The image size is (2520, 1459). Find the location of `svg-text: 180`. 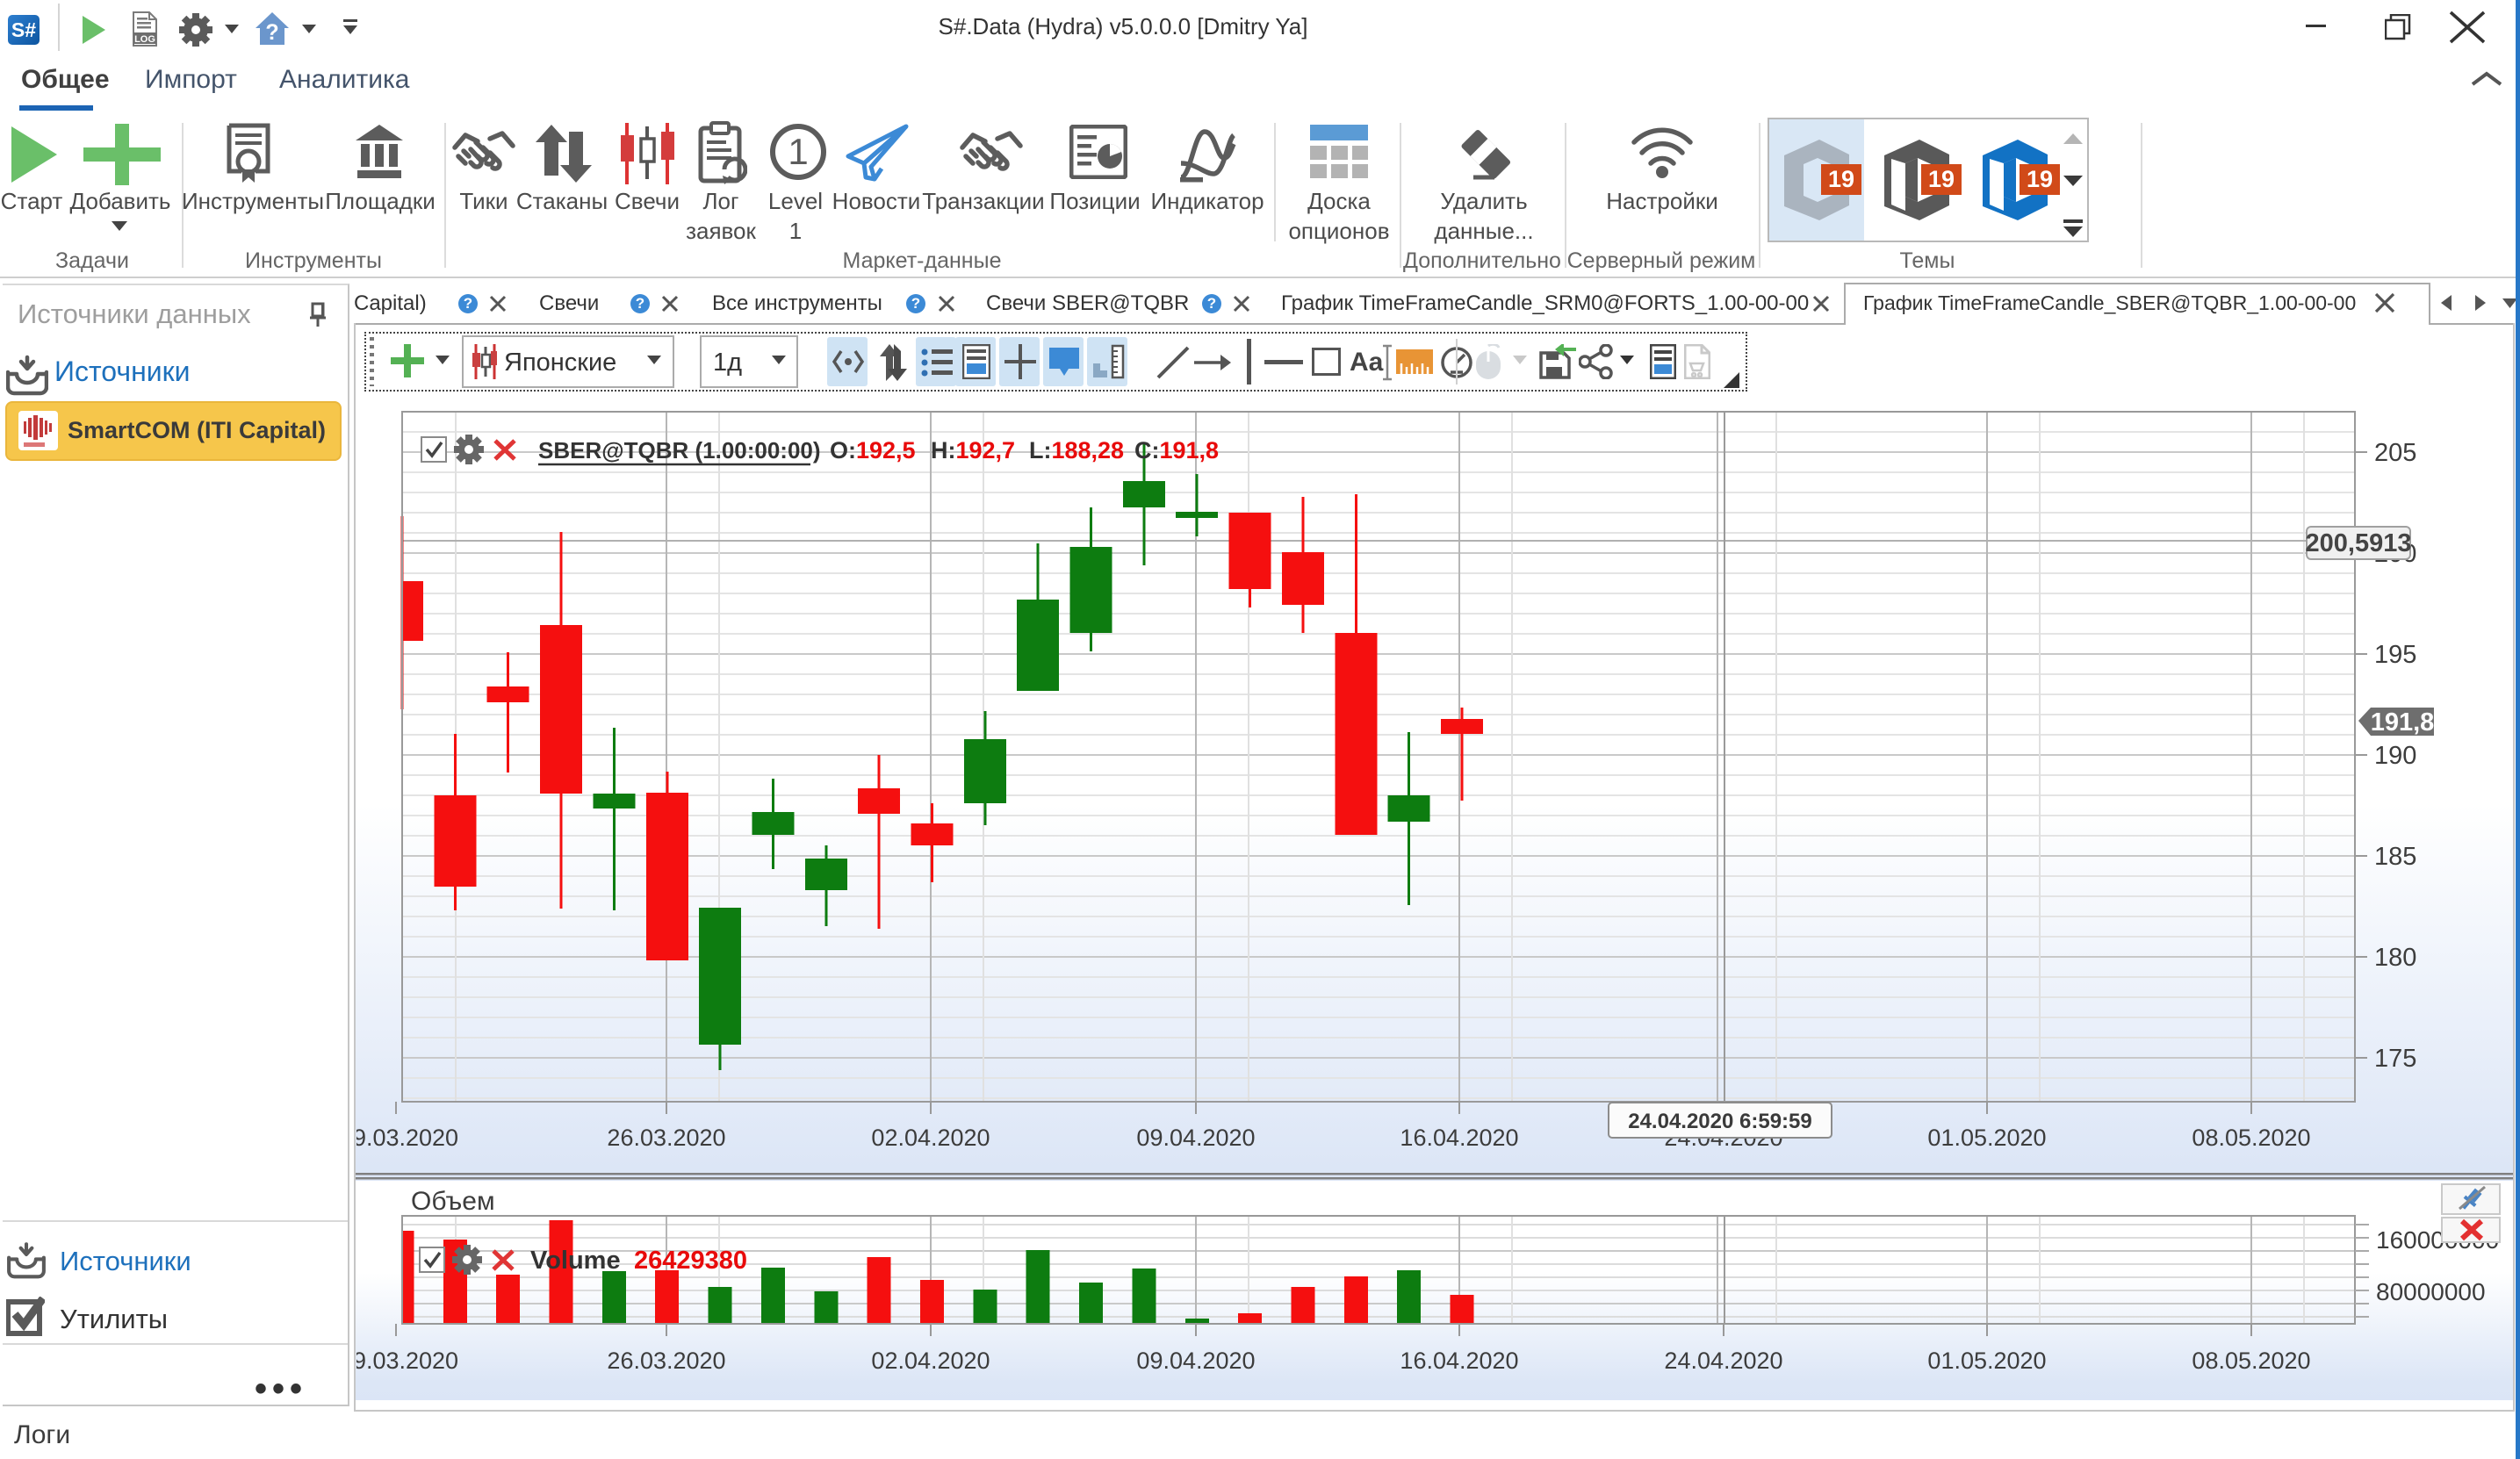

svg-text: 180 is located at coordinates (2395, 958).